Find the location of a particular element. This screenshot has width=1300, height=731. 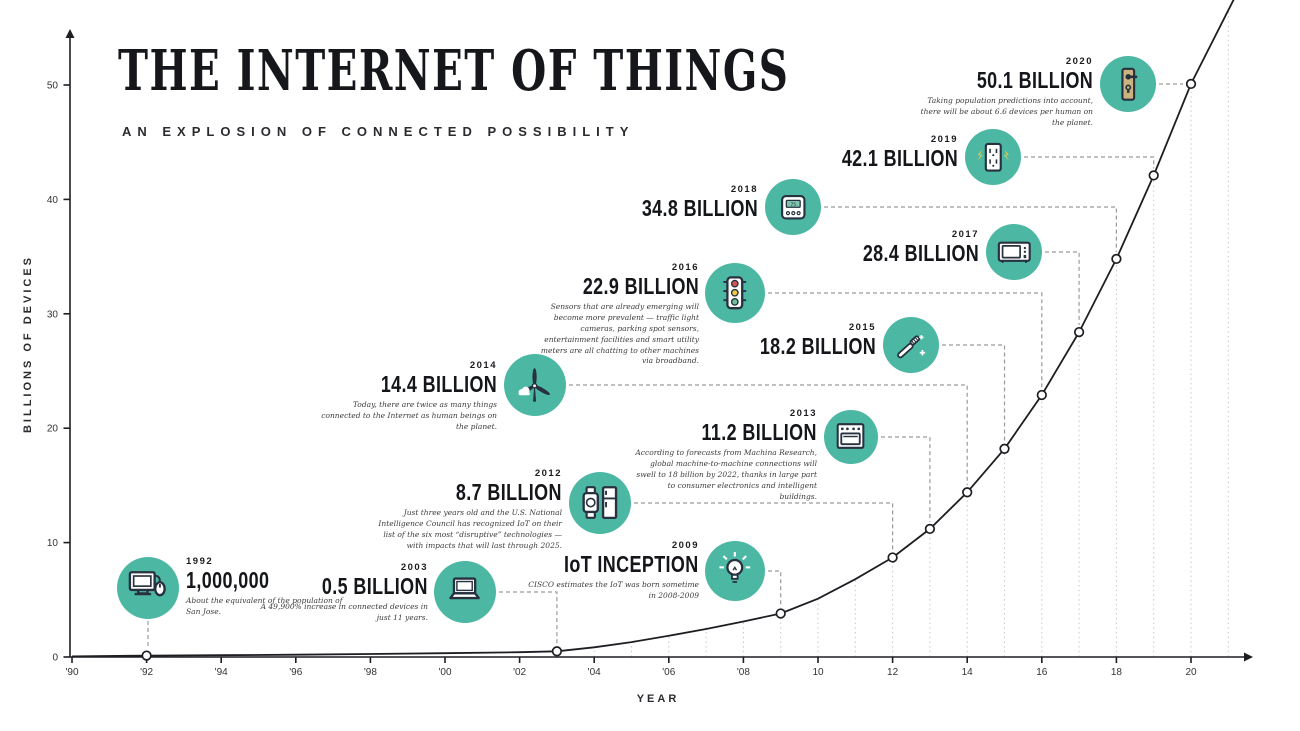

connector-2015 is located at coordinates (974, 393).